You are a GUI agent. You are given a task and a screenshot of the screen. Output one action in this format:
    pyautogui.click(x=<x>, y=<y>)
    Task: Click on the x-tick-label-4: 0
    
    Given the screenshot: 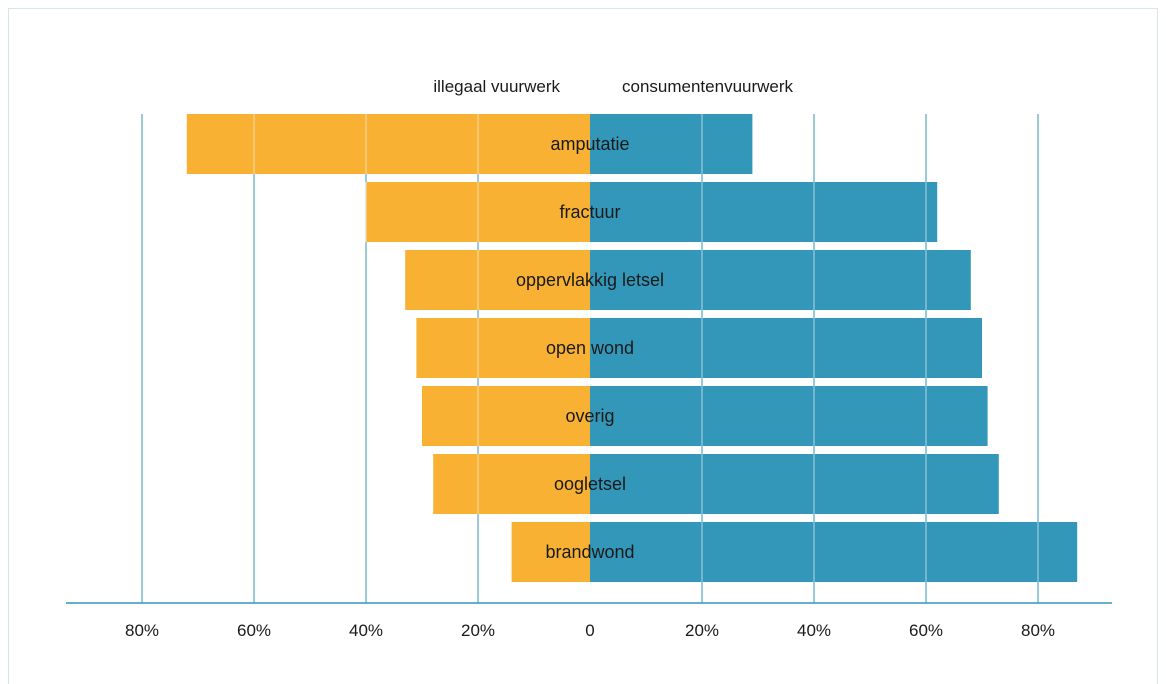 What is the action you would take?
    pyautogui.click(x=589, y=630)
    